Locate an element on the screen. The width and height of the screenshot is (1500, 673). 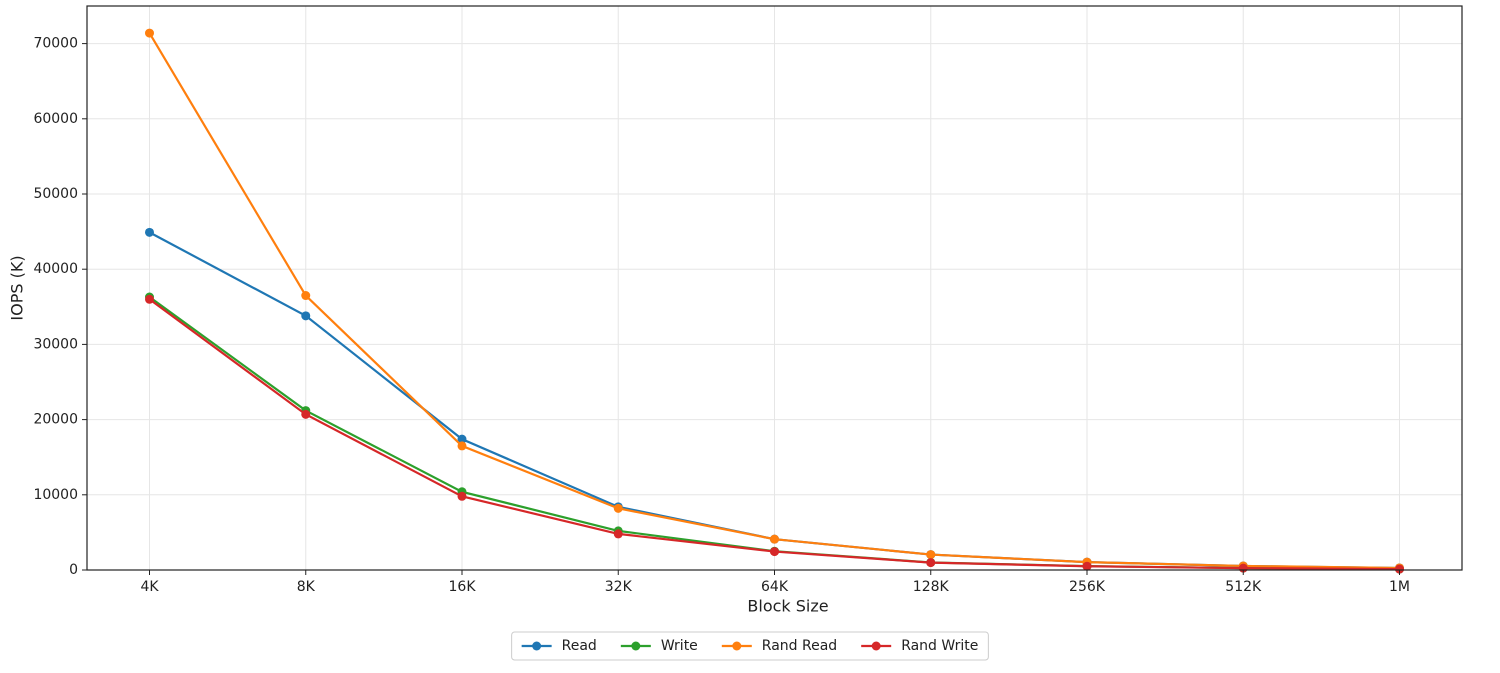
x-tick-label: 32K is located at coordinates (619, 587).